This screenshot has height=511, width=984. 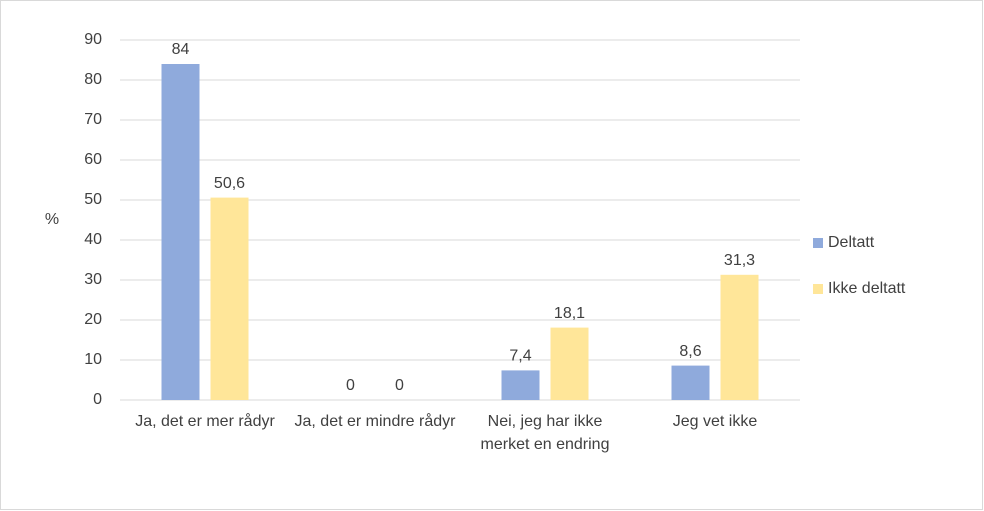 What do you see at coordinates (690, 351) in the screenshot?
I see `data-label: 8,6` at bounding box center [690, 351].